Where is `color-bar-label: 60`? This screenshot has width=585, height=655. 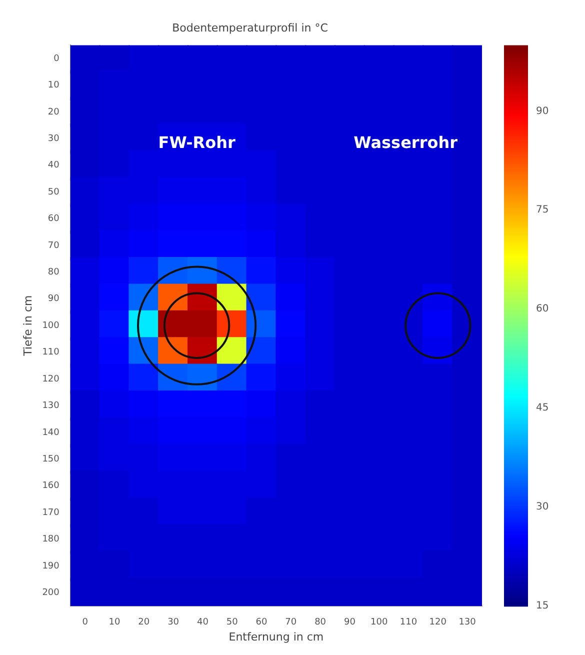 color-bar-label: 60 is located at coordinates (542, 309).